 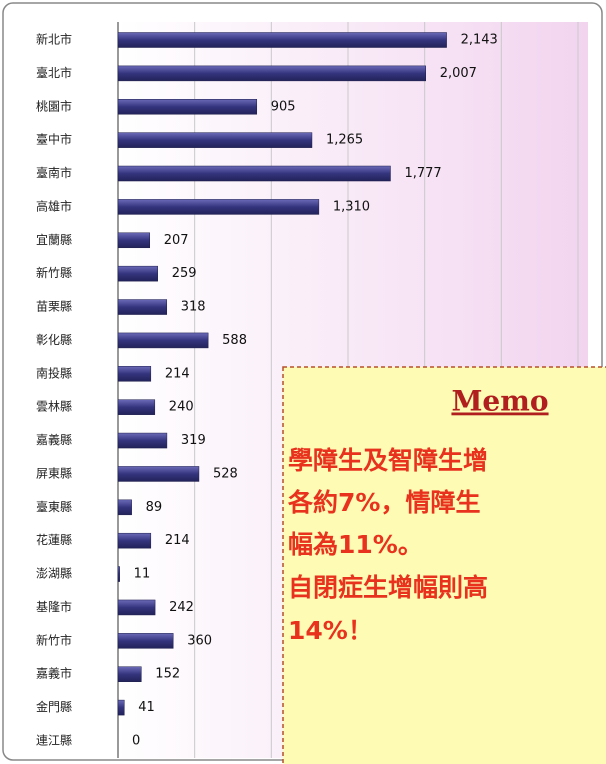 What do you see at coordinates (54, 105) in the screenshot?
I see `y-tick-label: 桃園市` at bounding box center [54, 105].